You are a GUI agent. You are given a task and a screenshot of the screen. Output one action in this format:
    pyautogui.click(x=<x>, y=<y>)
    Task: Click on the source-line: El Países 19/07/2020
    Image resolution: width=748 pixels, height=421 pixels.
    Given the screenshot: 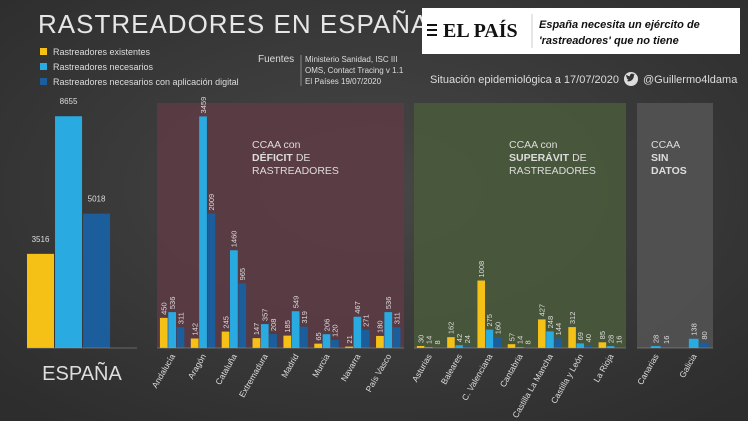 What is the action you would take?
    pyautogui.click(x=343, y=81)
    